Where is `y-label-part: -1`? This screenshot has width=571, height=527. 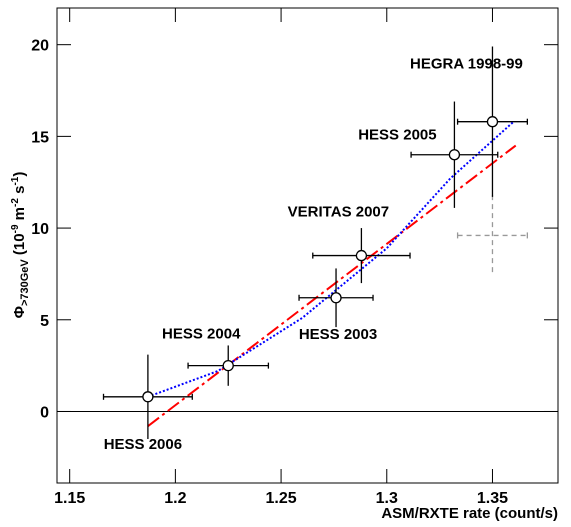 y-label-part: -1 is located at coordinates (15, 180).